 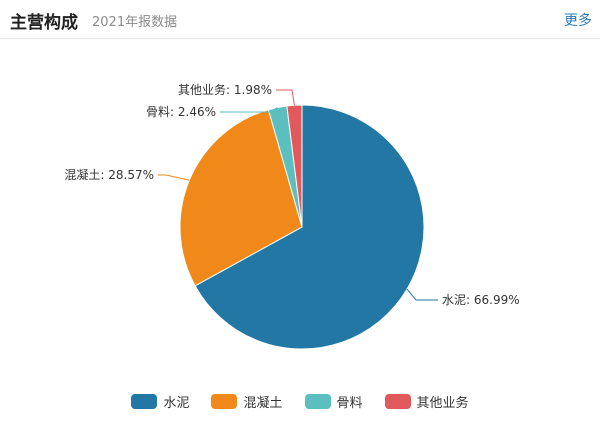 I want to click on chart-legend: 水泥 混凝土 骨料 其他业务, so click(x=300, y=401).